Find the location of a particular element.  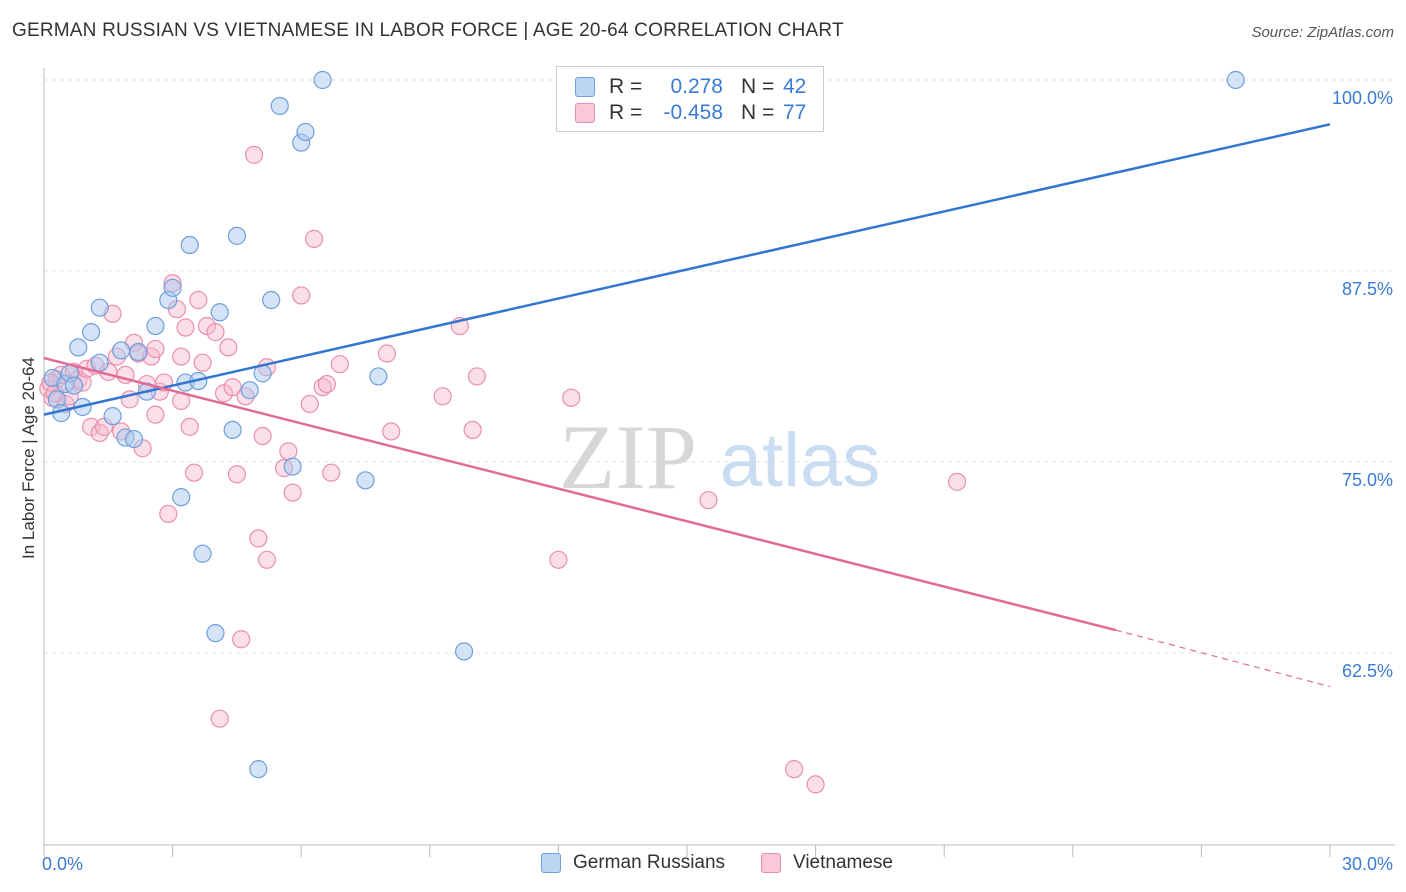

watermark: ZIP atlas is located at coordinates (719, 457).